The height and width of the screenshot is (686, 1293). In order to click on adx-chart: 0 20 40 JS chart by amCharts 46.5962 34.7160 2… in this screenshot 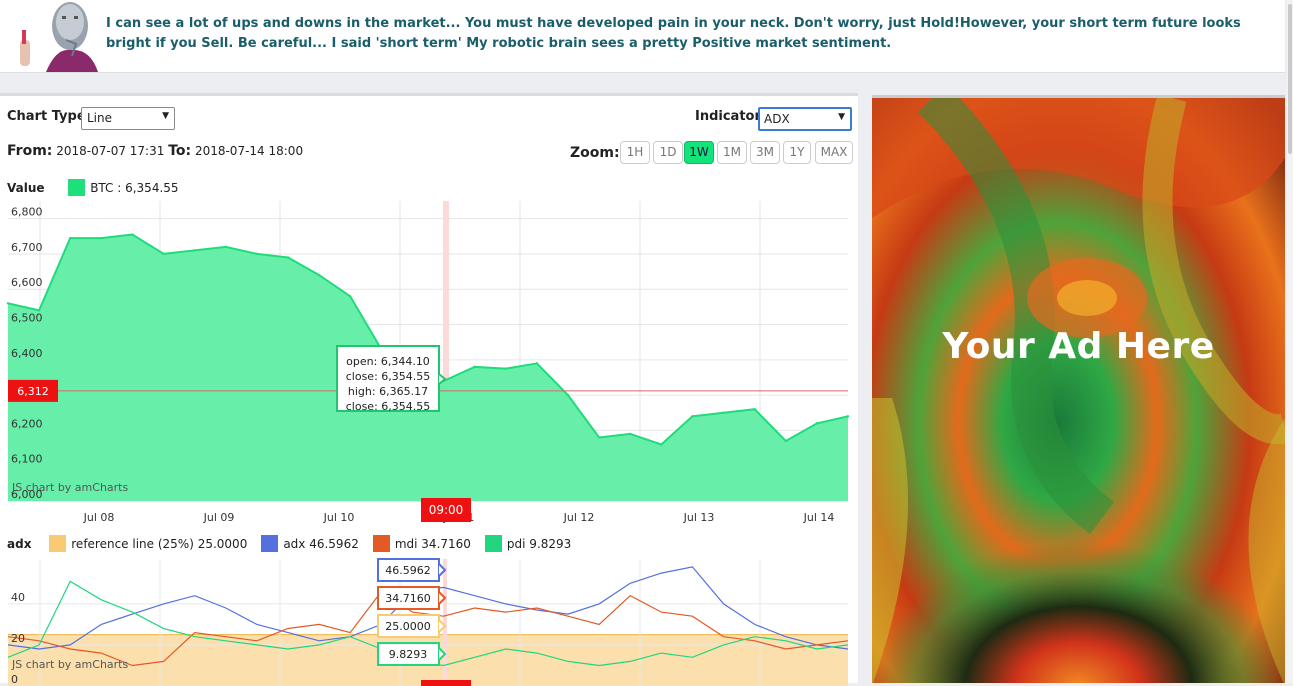, I will do `click(429, 620)`.